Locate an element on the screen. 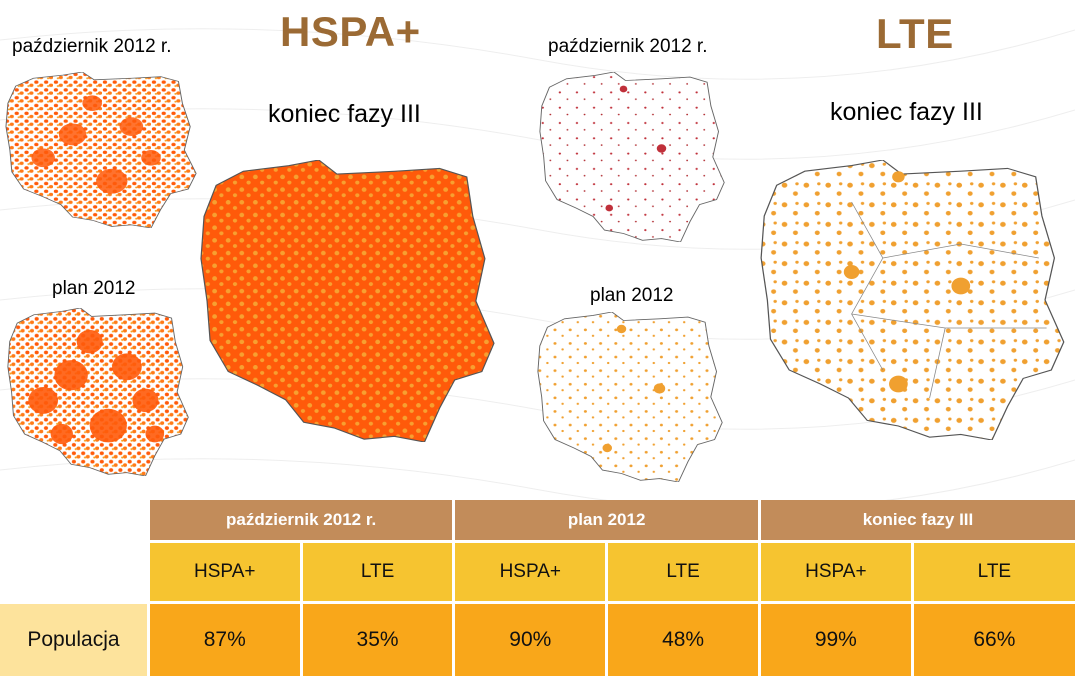 Image resolution: width=1075 pixels, height=676 pixels. poland-map-lte-october is located at coordinates (633, 157).